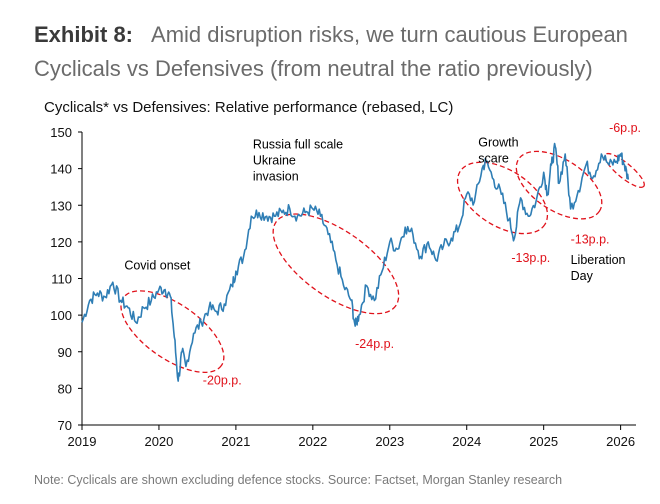 This screenshot has width=660, height=504. What do you see at coordinates (61, 242) in the screenshot?
I see `y-tick-label: 120` at bounding box center [61, 242].